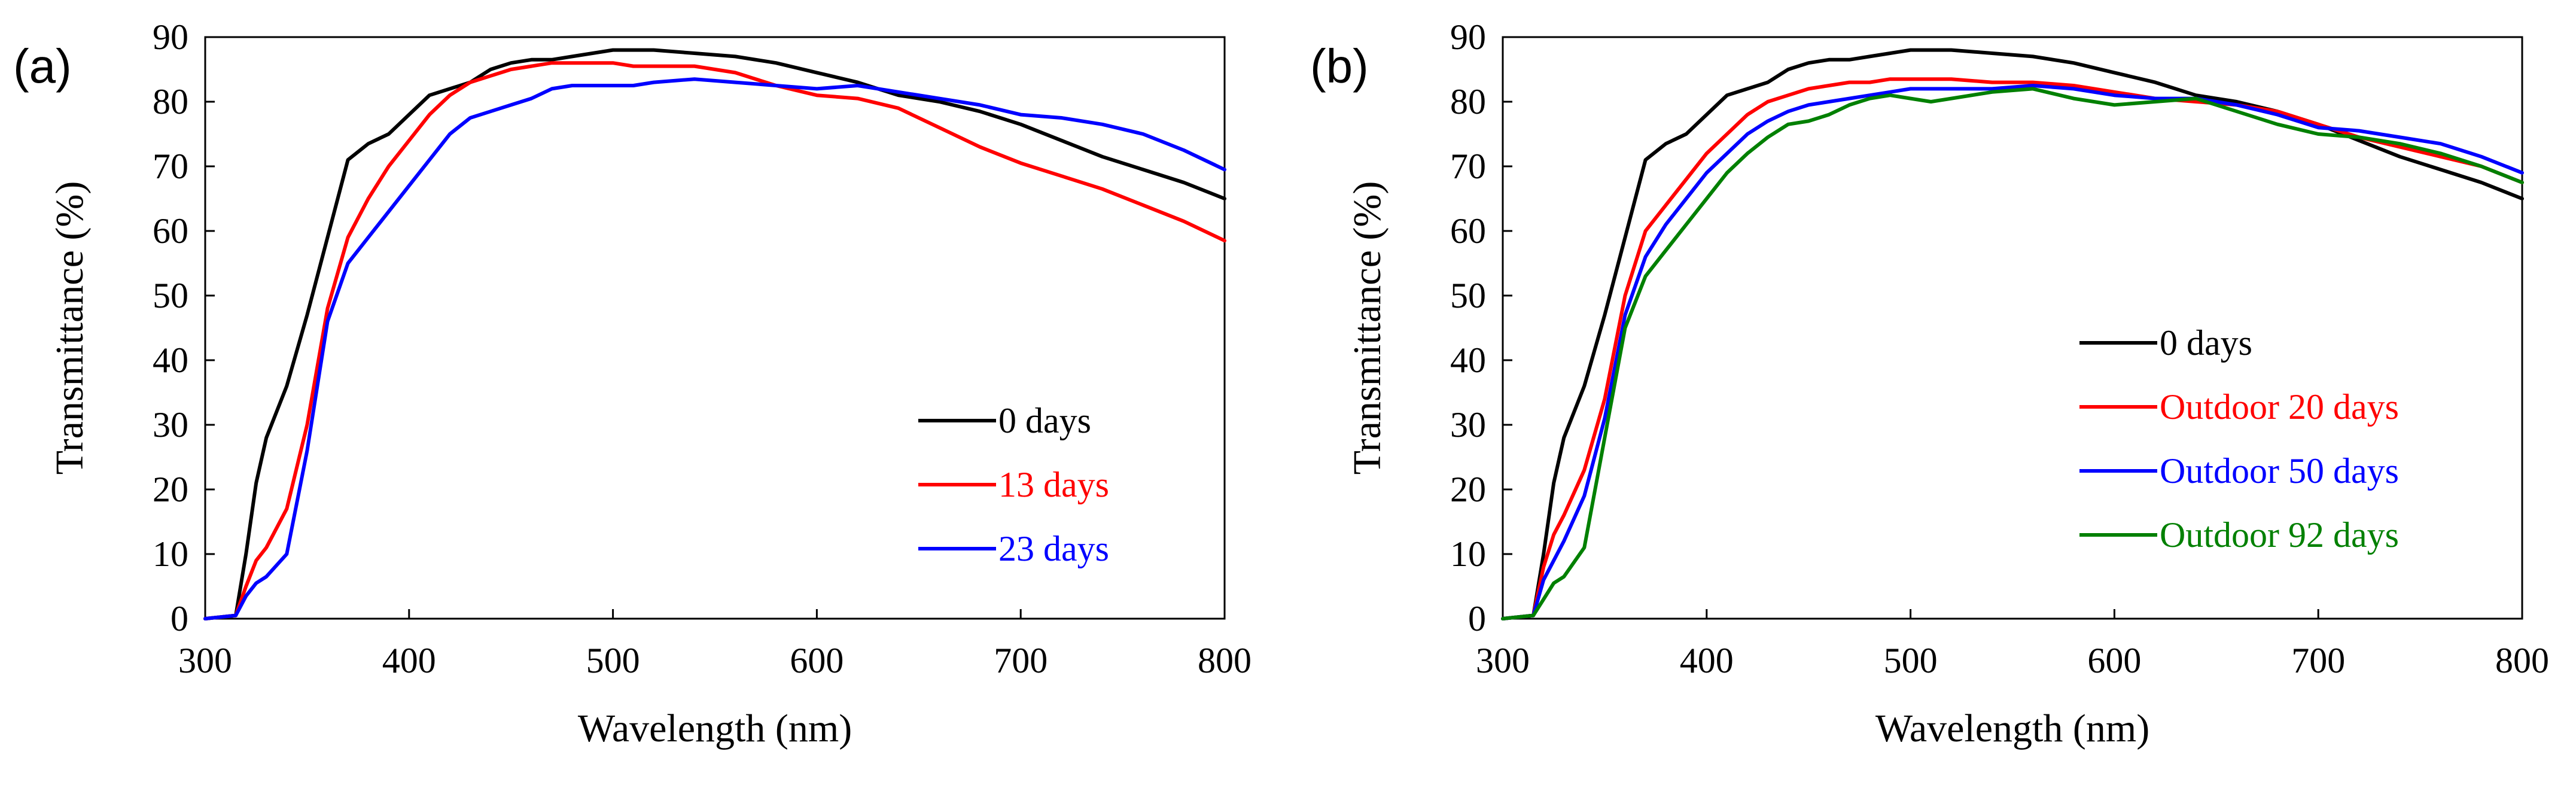 This screenshot has width=2576, height=788. What do you see at coordinates (2279, 407) in the screenshot?
I see `legend-label: Outdoor 20 days` at bounding box center [2279, 407].